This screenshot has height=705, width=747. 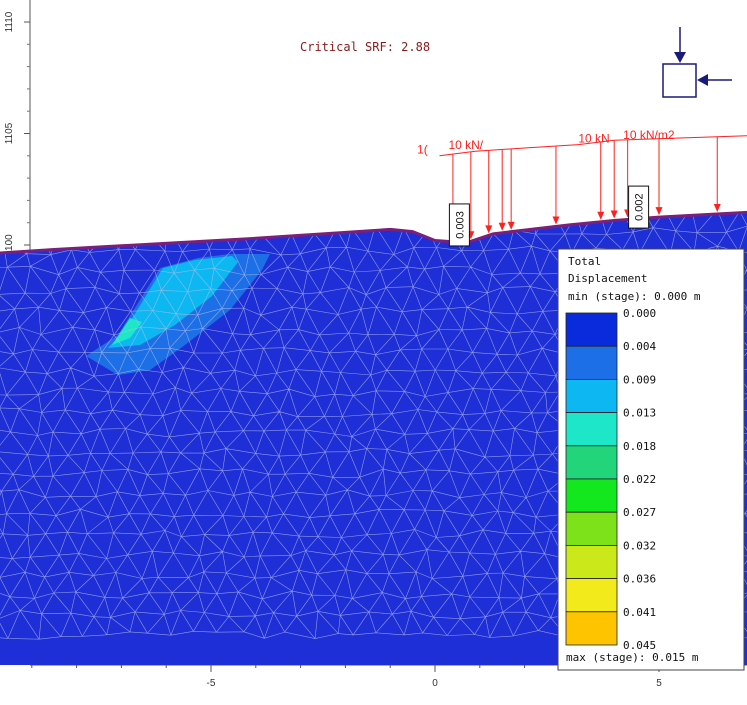 I want to click on legend-value: 0.000, so click(x=639, y=313).